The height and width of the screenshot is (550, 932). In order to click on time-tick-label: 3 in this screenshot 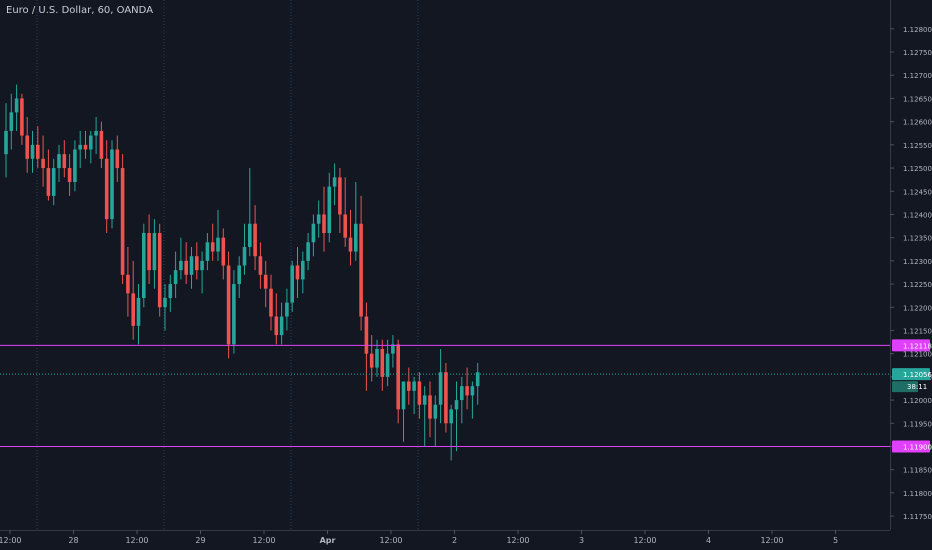, I will do `click(581, 540)`.